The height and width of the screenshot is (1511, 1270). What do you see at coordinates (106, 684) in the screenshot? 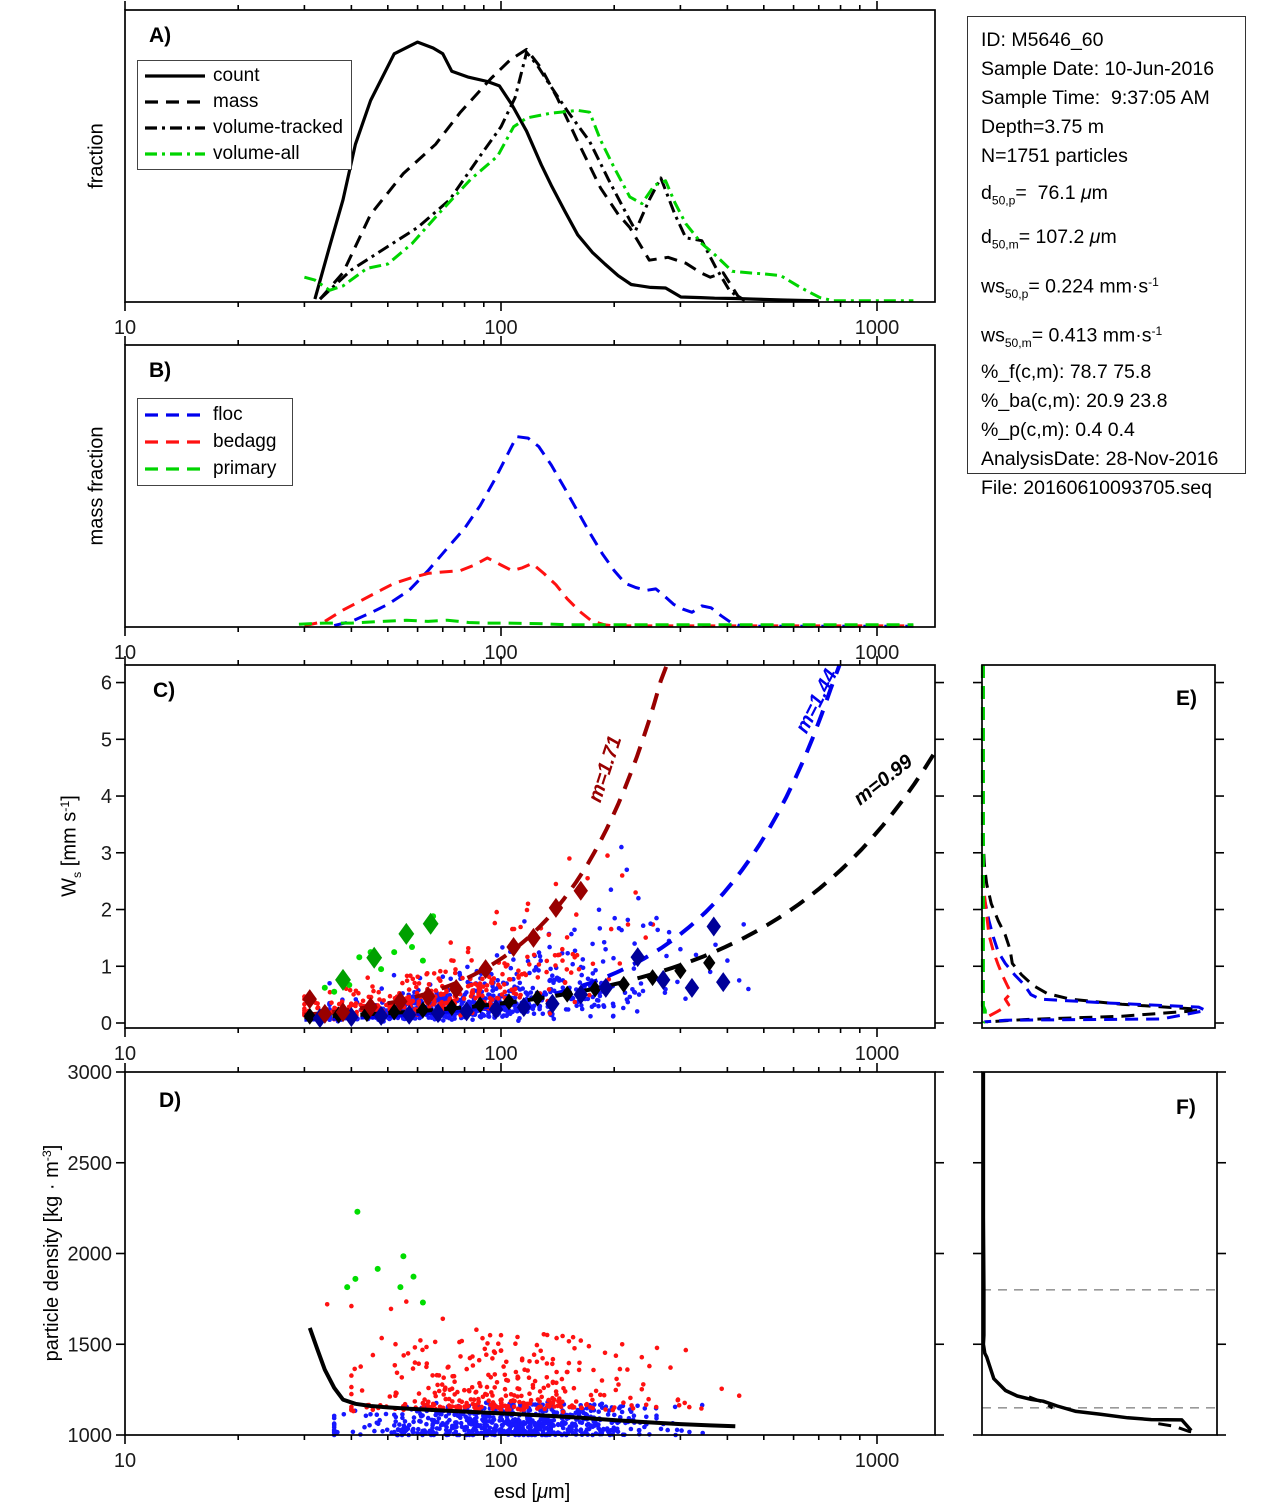
I see `y-tick-label: 6` at bounding box center [106, 684].